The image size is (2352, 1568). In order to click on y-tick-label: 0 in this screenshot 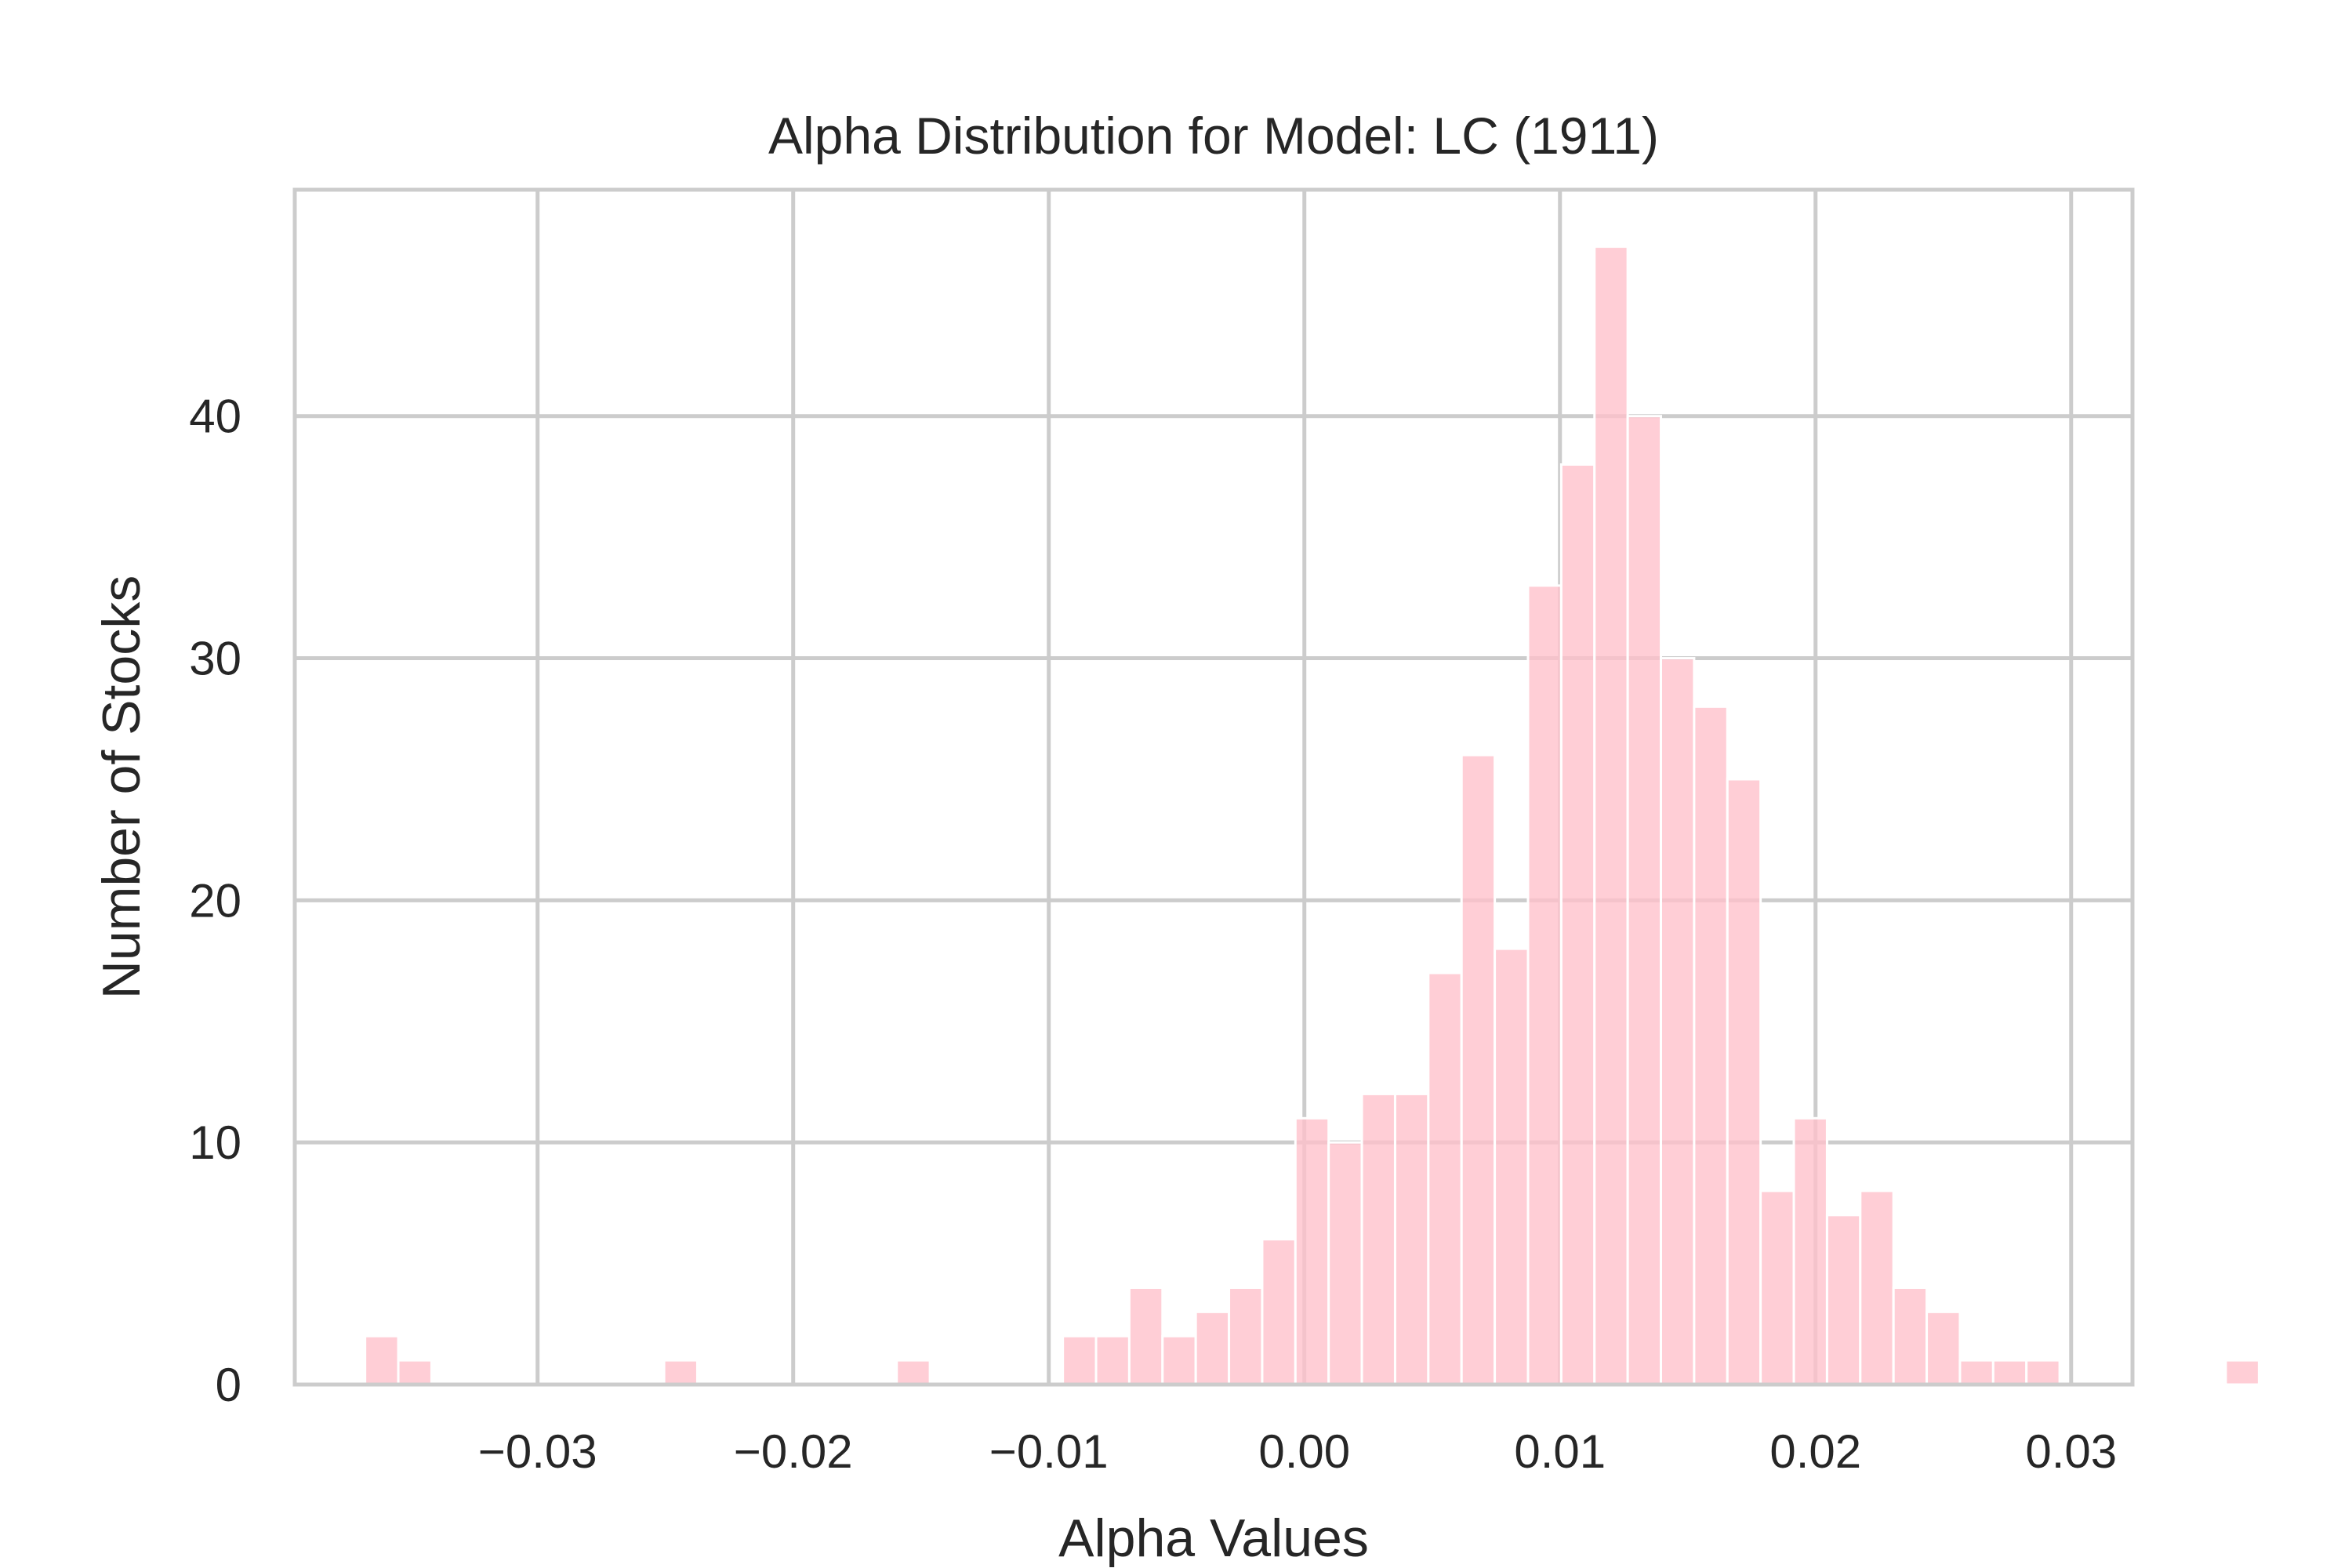, I will do `click(229, 1385)`.